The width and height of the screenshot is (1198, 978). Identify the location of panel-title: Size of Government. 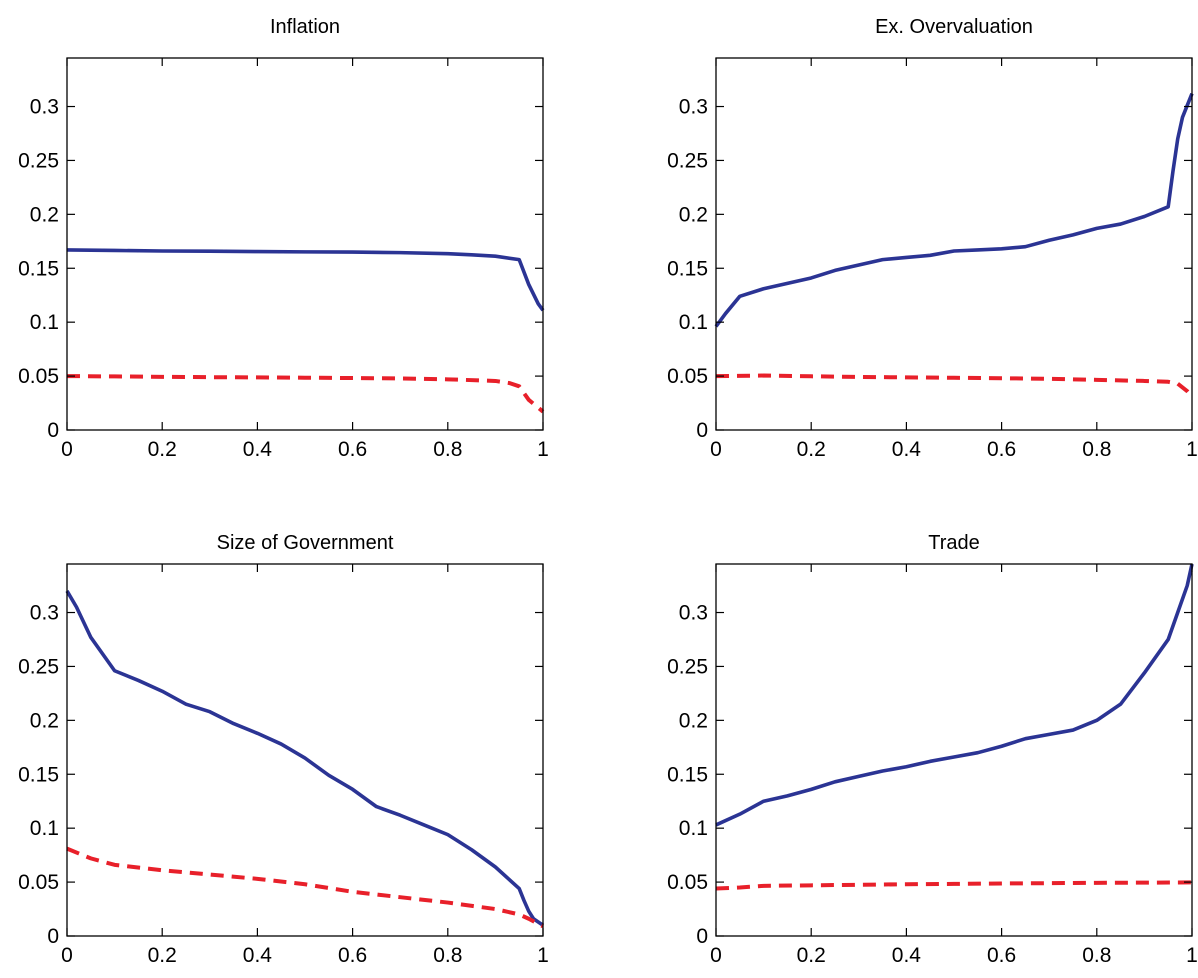
(305, 543).